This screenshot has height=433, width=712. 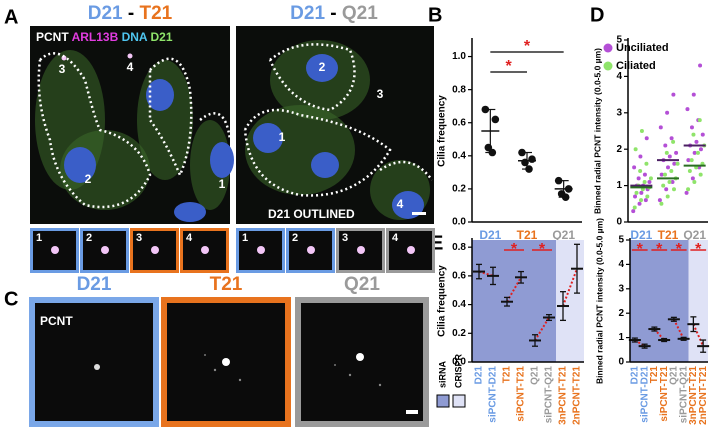 I want to click on x-tick-label: siPCNT-T21, so click(x=521, y=394).